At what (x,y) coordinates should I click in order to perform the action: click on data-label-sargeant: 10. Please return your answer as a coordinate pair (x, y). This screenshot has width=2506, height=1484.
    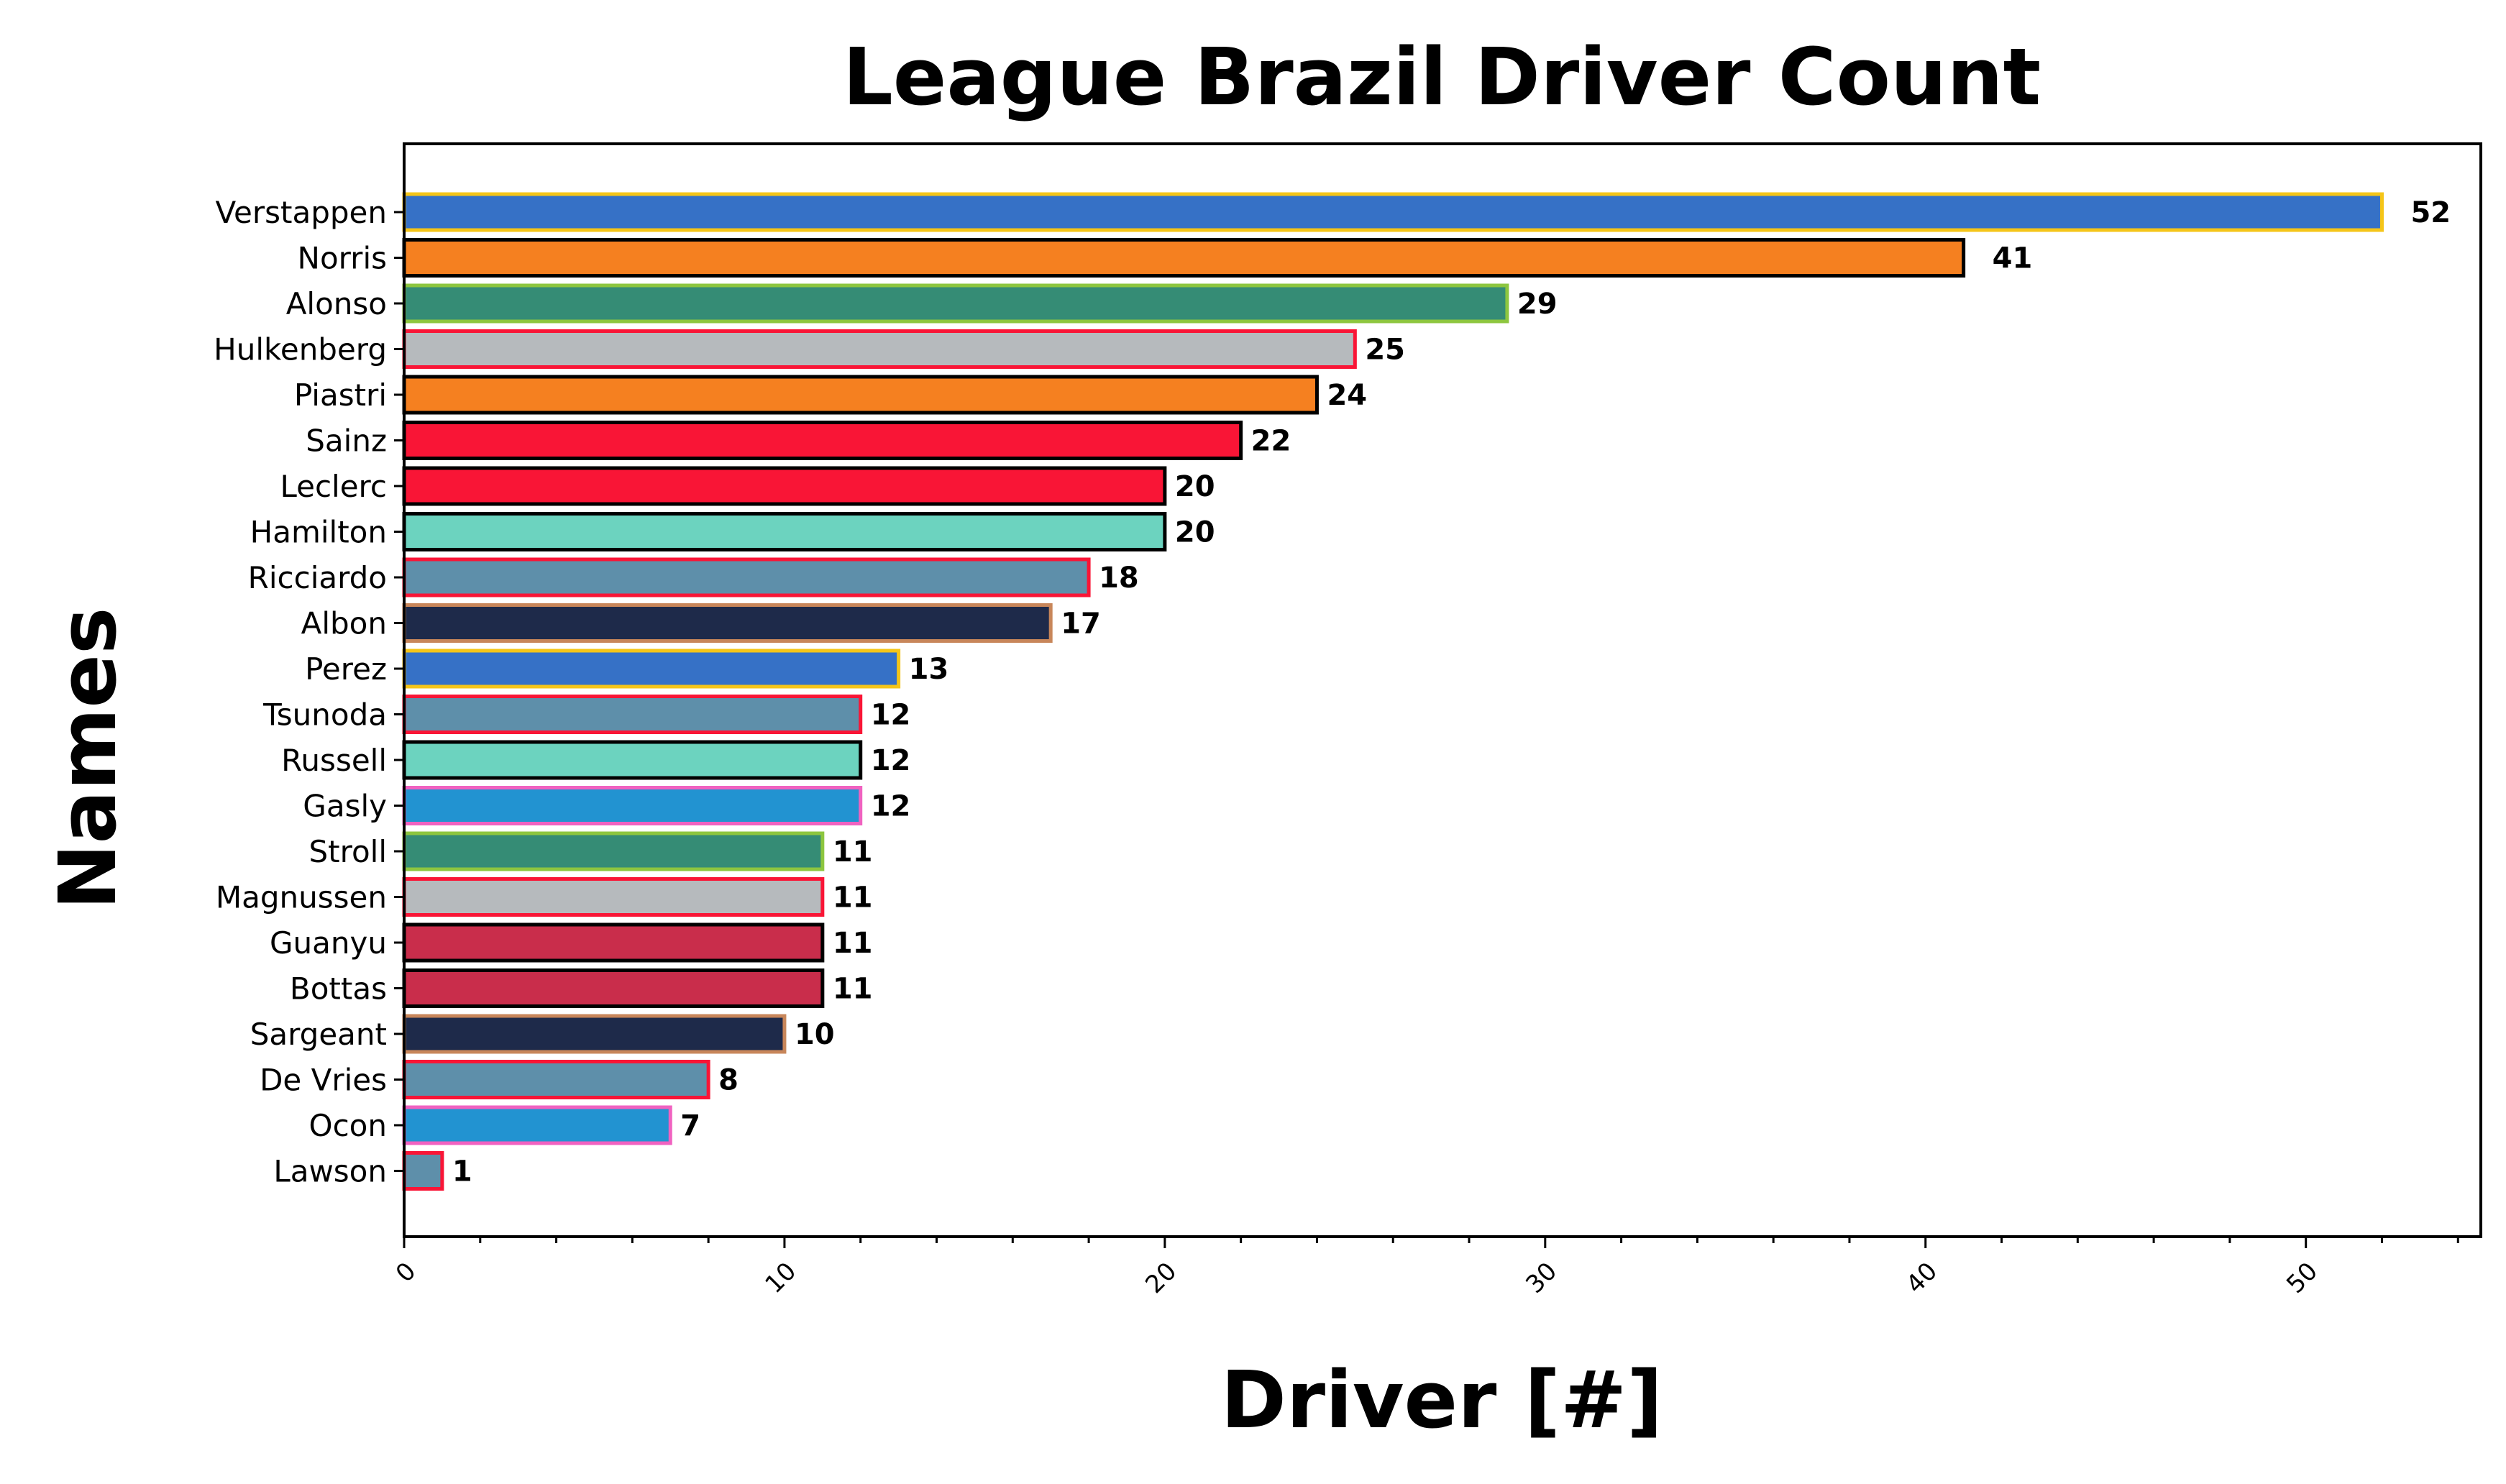
    Looking at the image, I should click on (815, 1034).